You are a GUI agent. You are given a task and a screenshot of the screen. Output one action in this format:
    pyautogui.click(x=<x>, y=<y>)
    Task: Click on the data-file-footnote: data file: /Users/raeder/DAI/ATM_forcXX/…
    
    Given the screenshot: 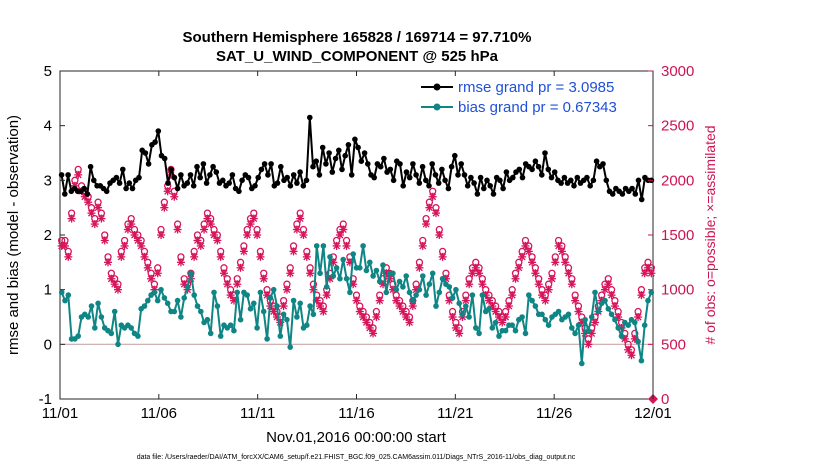 What is the action you would take?
    pyautogui.click(x=356, y=457)
    